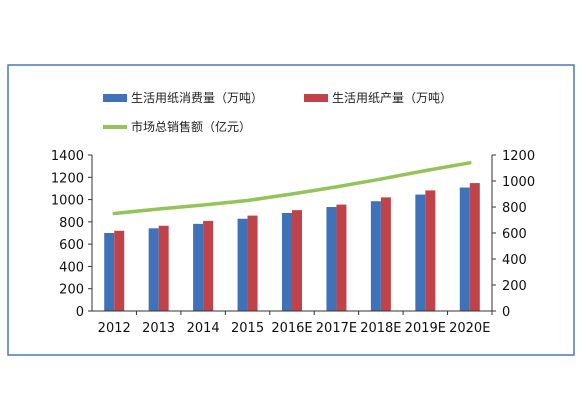 Image resolution: width=583 pixels, height=409 pixels. Describe the element at coordinates (287, 261) in the screenshot. I see `bar-consumption-2016E` at that location.